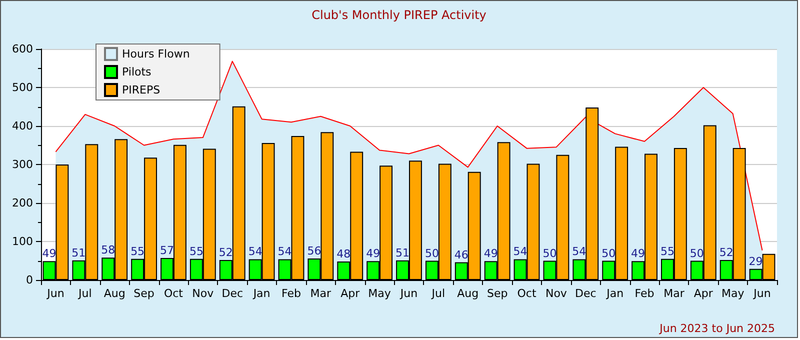 This screenshot has height=340, width=800. I want to click on y-tick-label: 500, so click(22, 87).